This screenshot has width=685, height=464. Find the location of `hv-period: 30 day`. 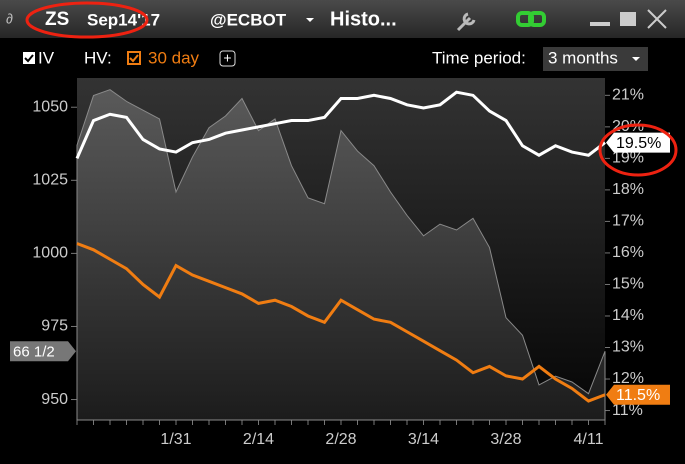

hv-period: 30 day is located at coordinates (174, 57).